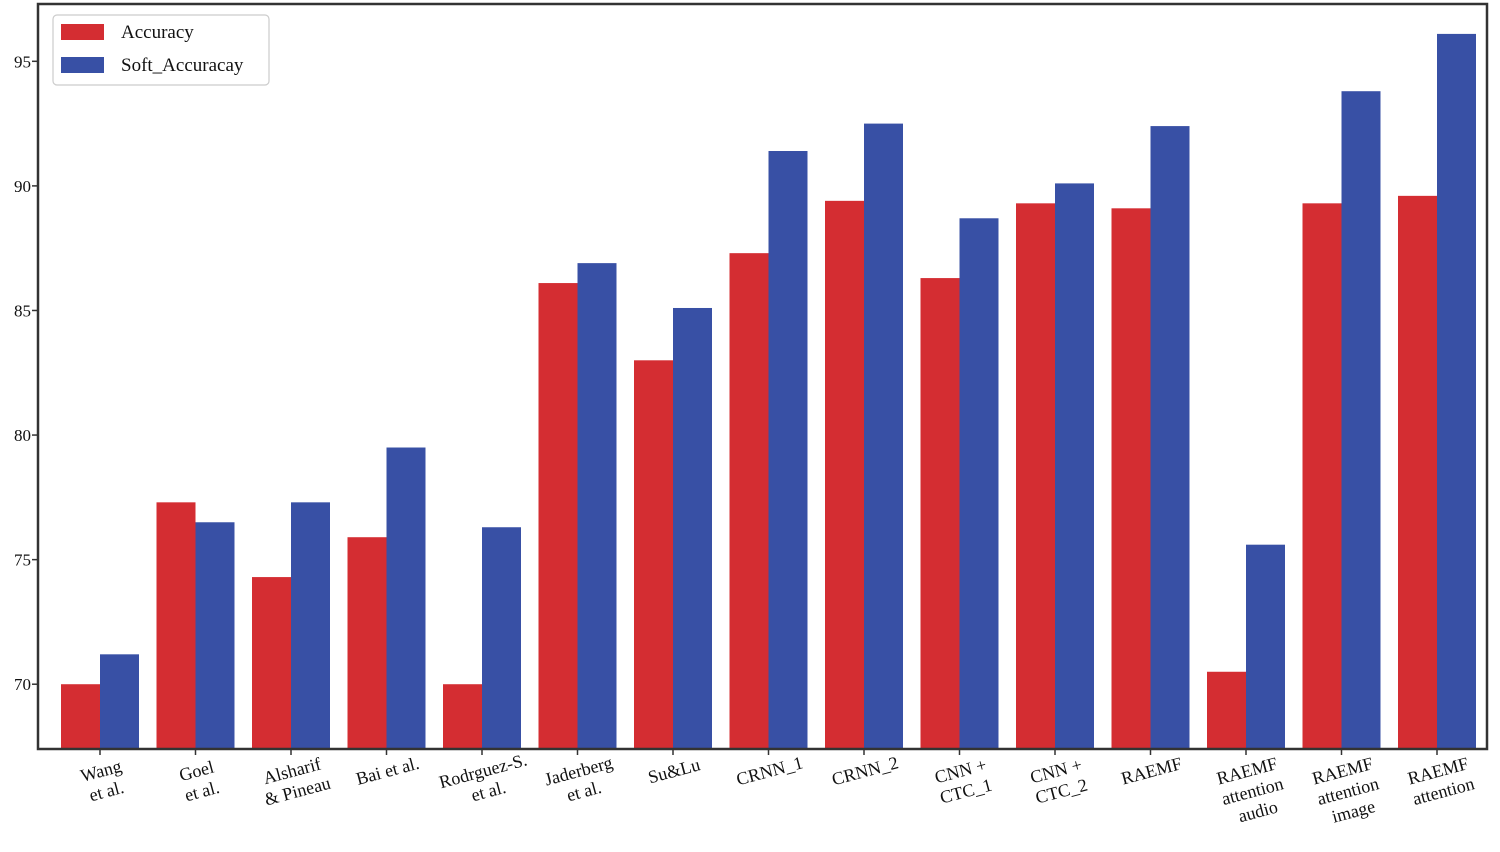 The image size is (1500, 852). I want to click on y-tick-label-4: 90, so click(22, 186).